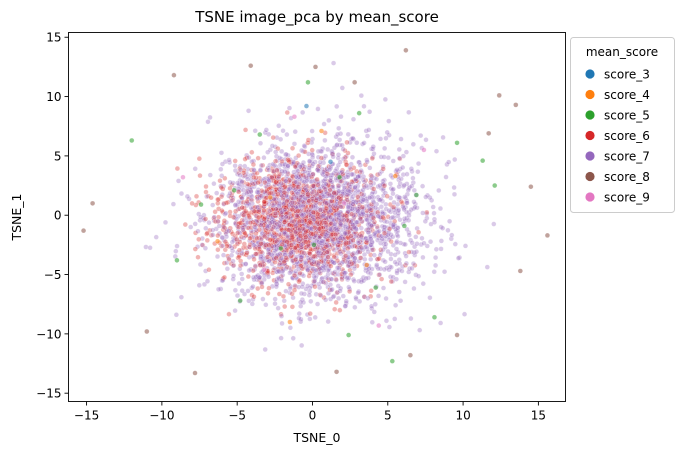  I want to click on x-tick-label: 0, so click(313, 416).